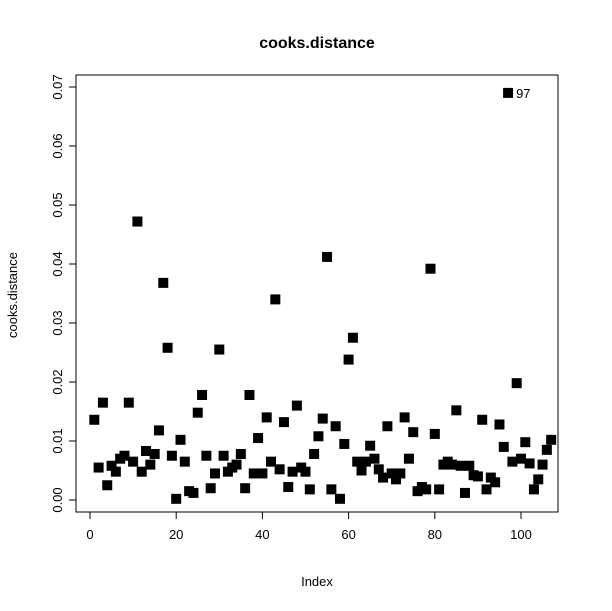 This screenshot has height=611, width=612. Describe the element at coordinates (57, 322) in the screenshot. I see `y-tick-label: 0.03` at that location.